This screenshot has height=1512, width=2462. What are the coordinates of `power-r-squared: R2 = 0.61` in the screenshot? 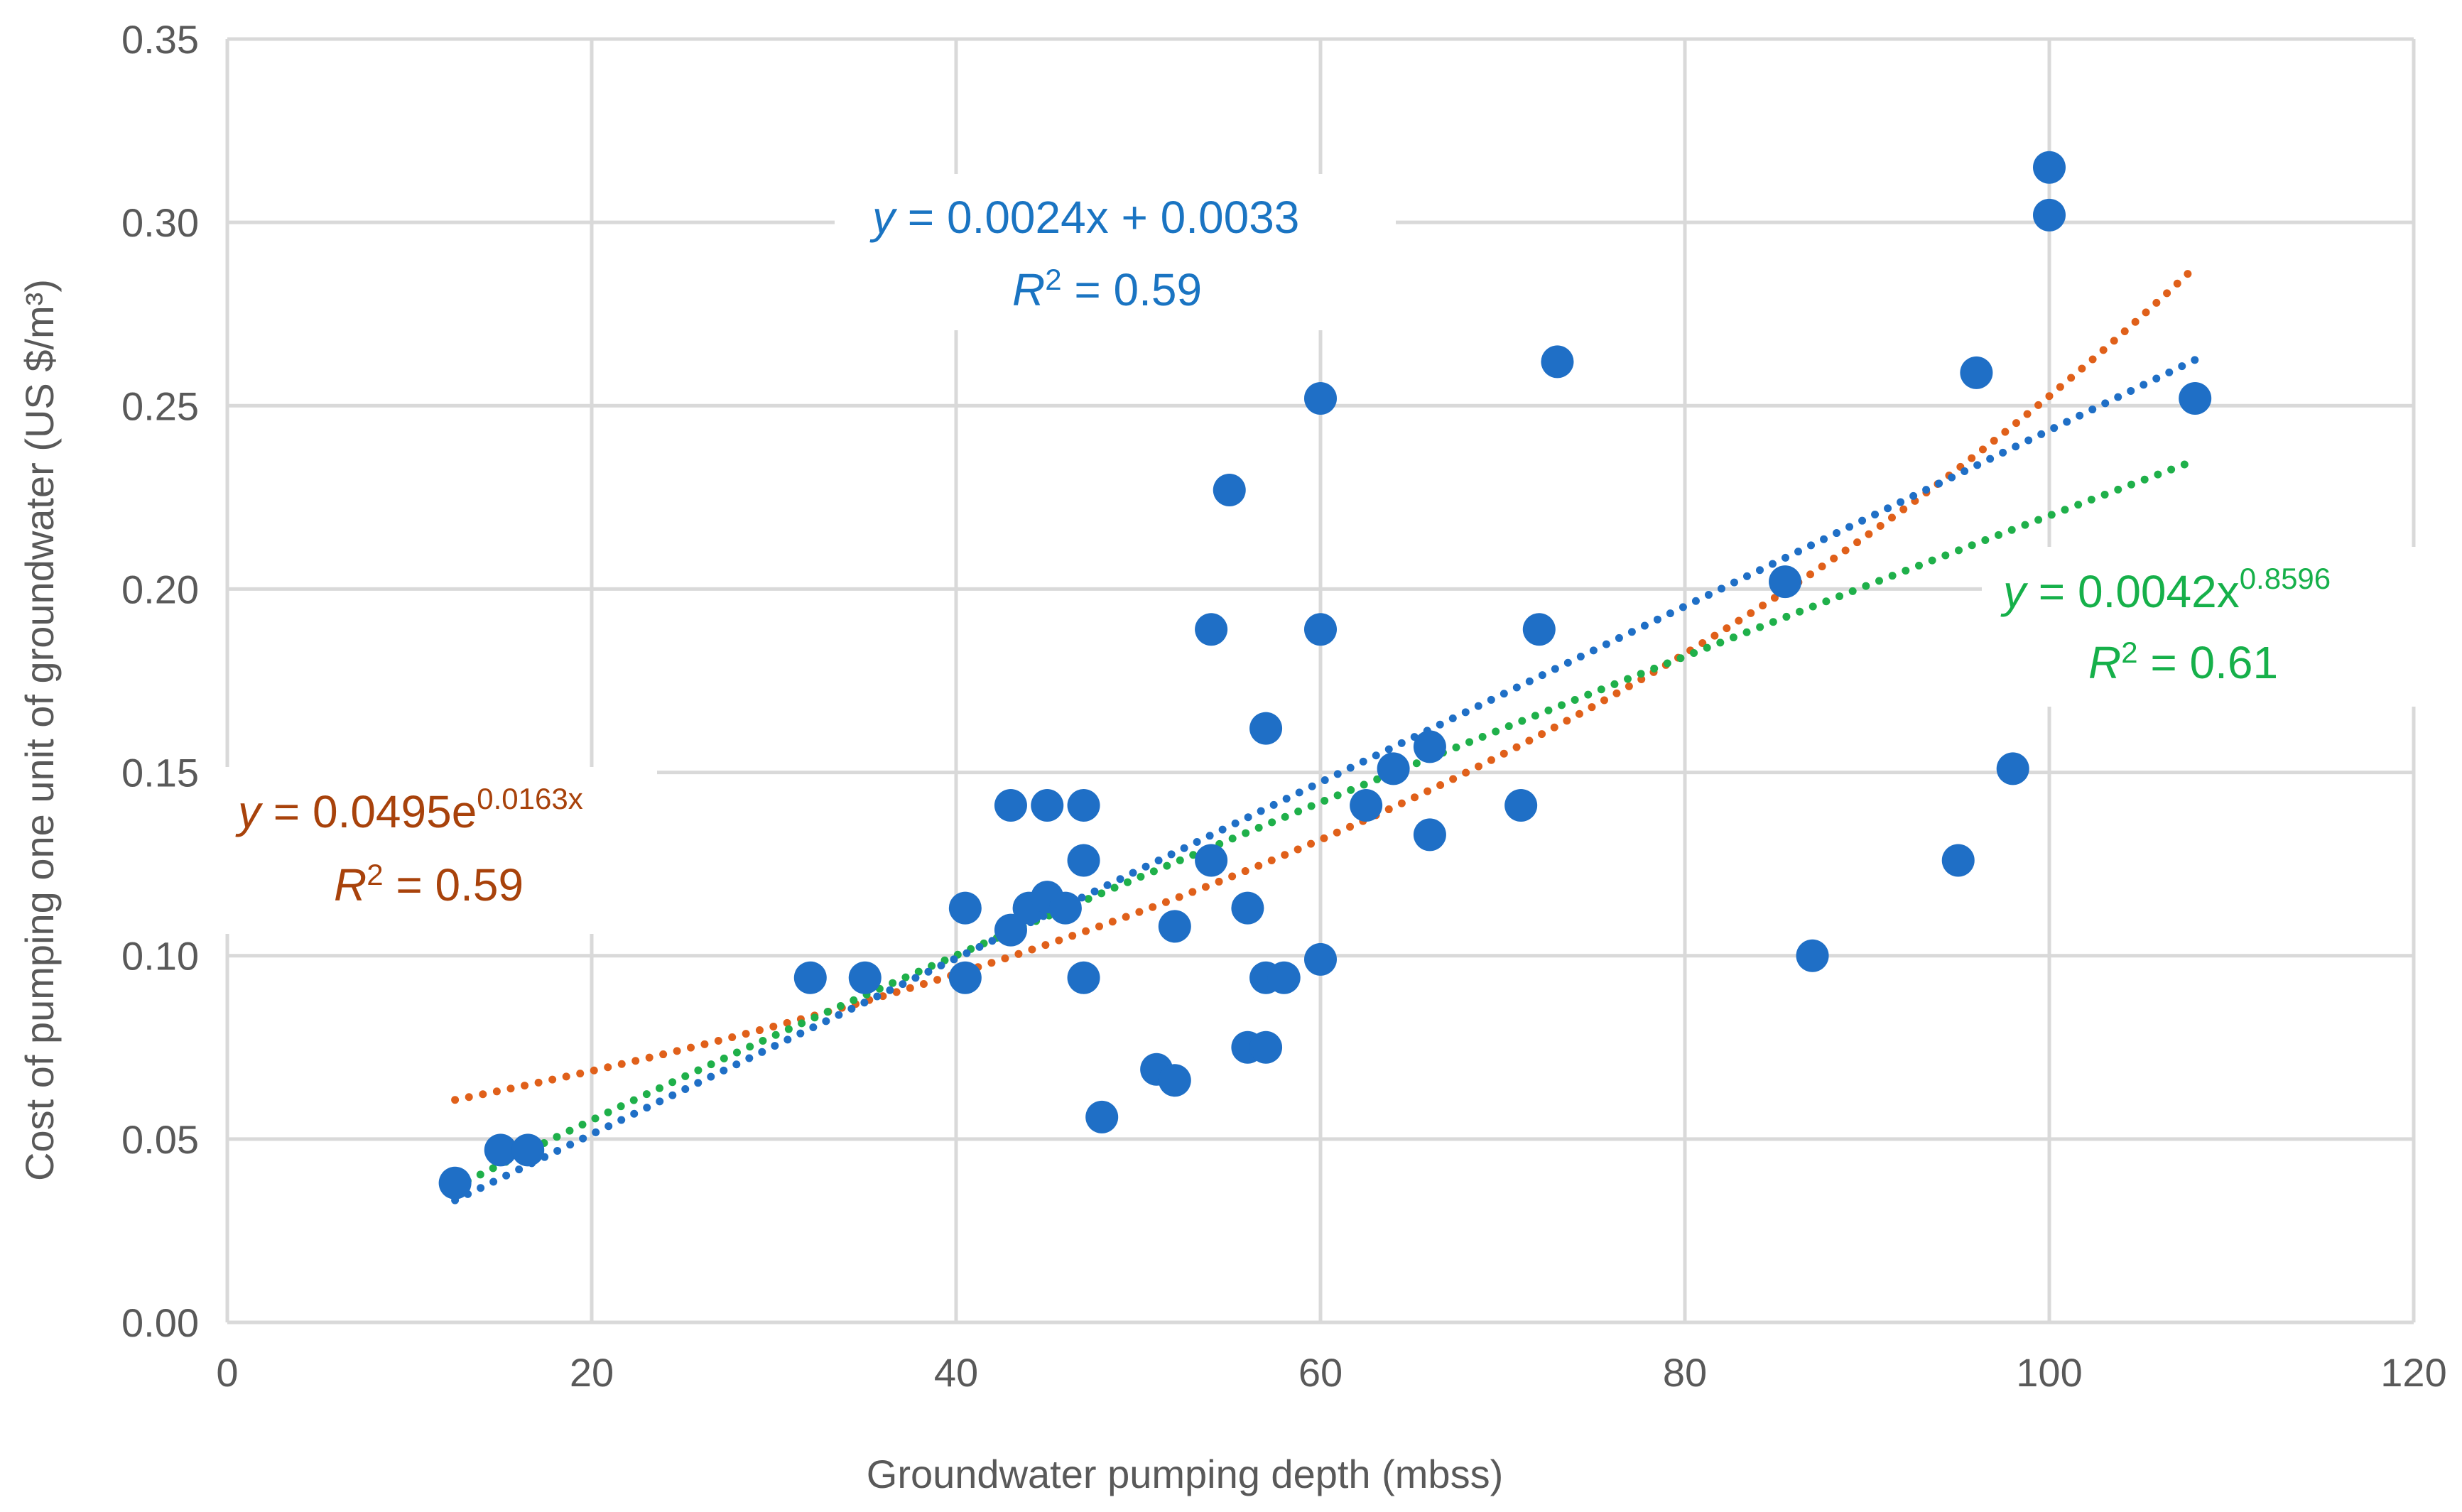 It's located at (2183, 662).